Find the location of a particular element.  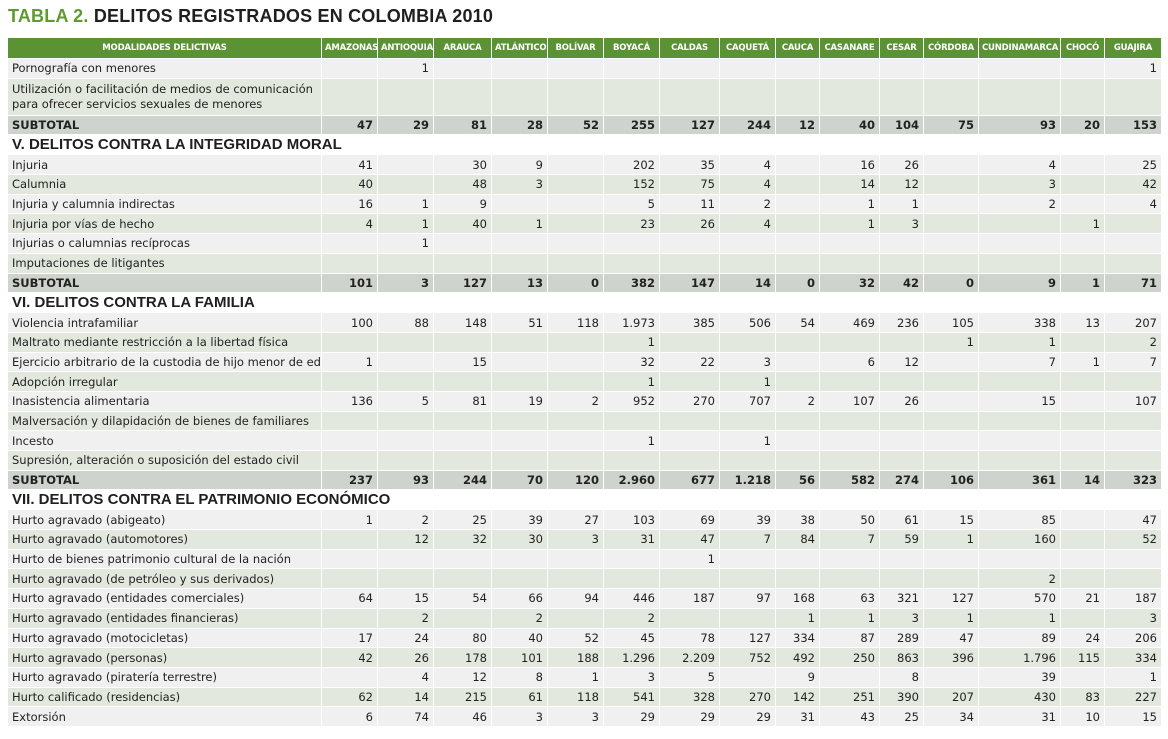

table-row: Injuria 41 30 9 202 35 4 16 26 4 25 is located at coordinates (584, 165).